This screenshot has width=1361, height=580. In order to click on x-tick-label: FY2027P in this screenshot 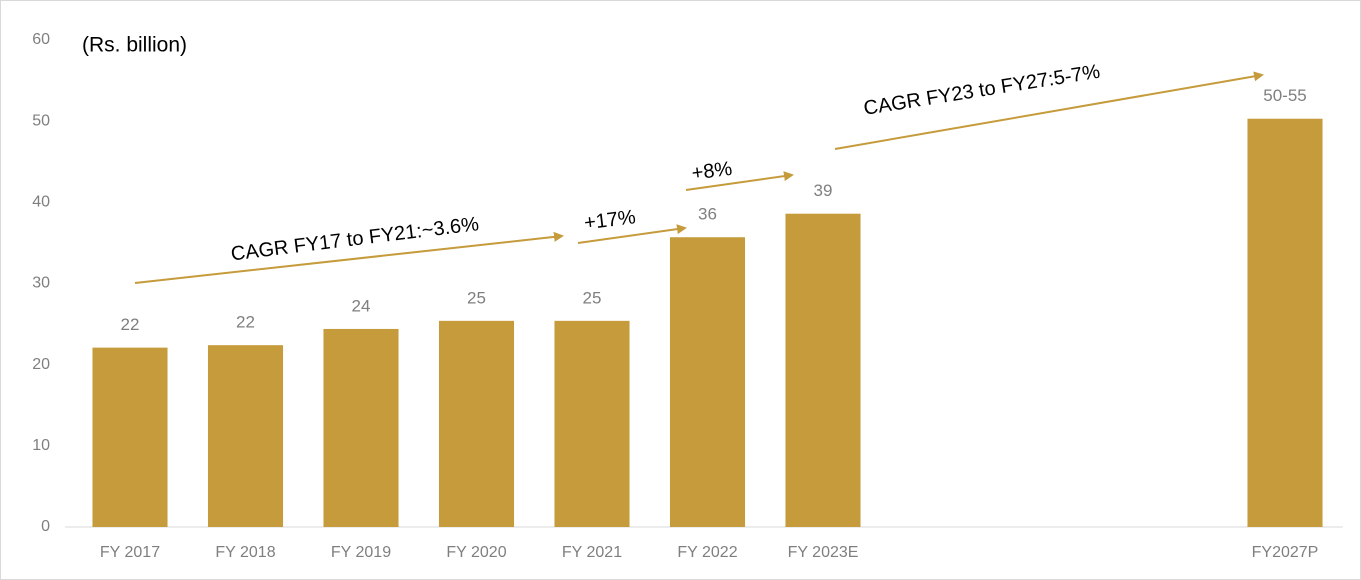, I will do `click(1285, 552)`.